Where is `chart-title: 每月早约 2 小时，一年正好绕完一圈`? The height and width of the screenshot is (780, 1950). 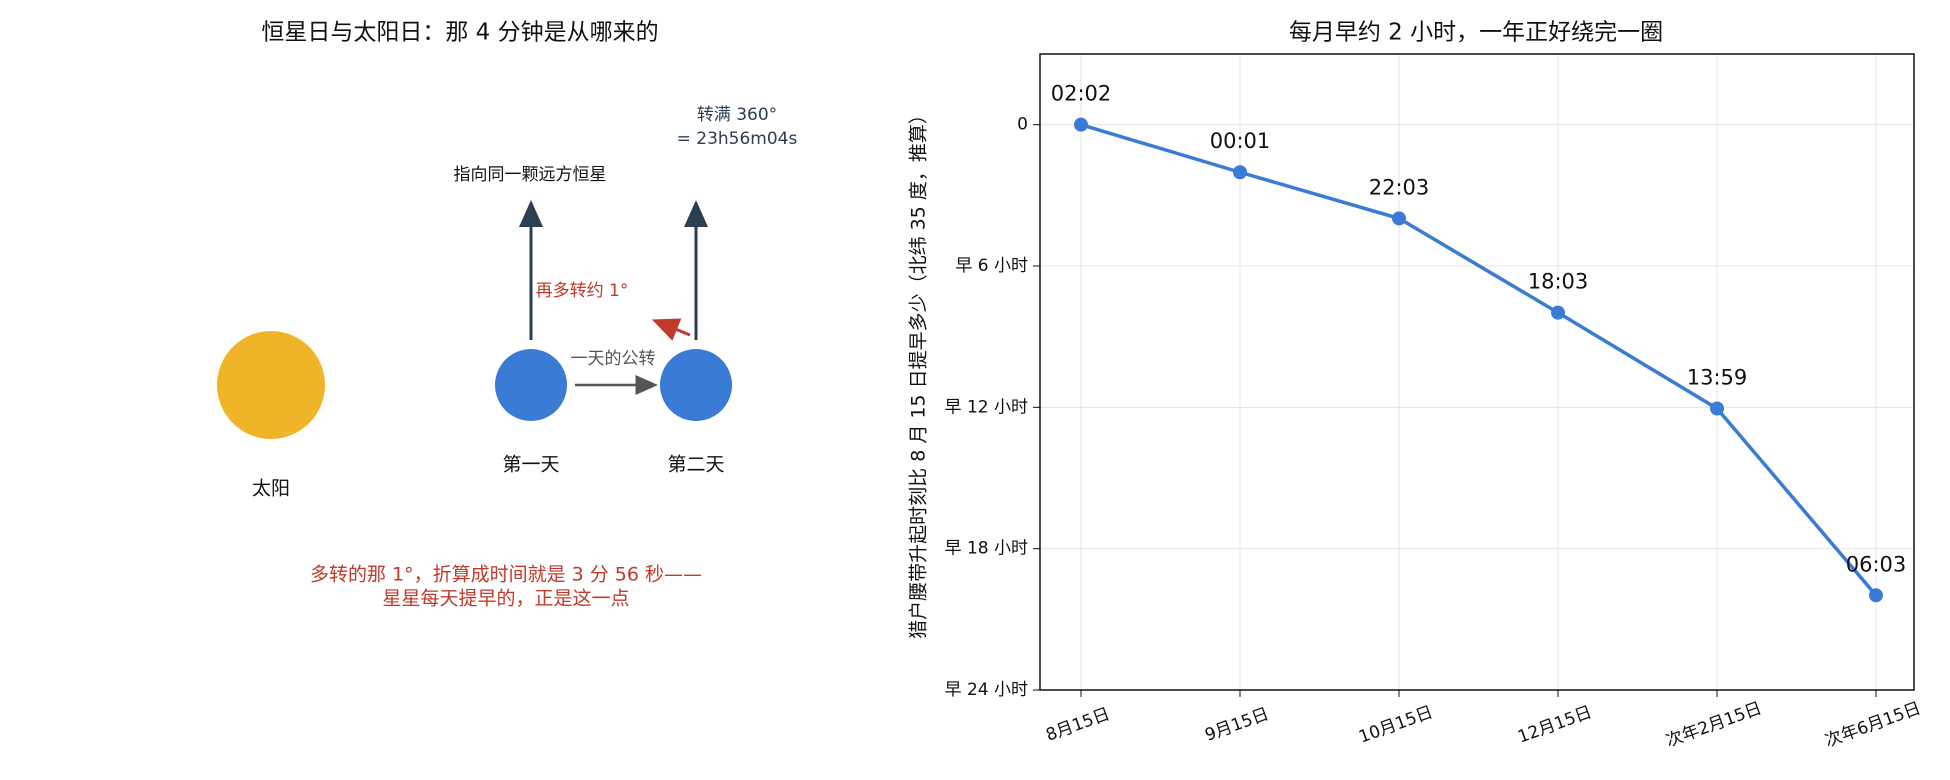
chart-title: 每月早约 2 小时，一年正好绕完一圈 is located at coordinates (1476, 33).